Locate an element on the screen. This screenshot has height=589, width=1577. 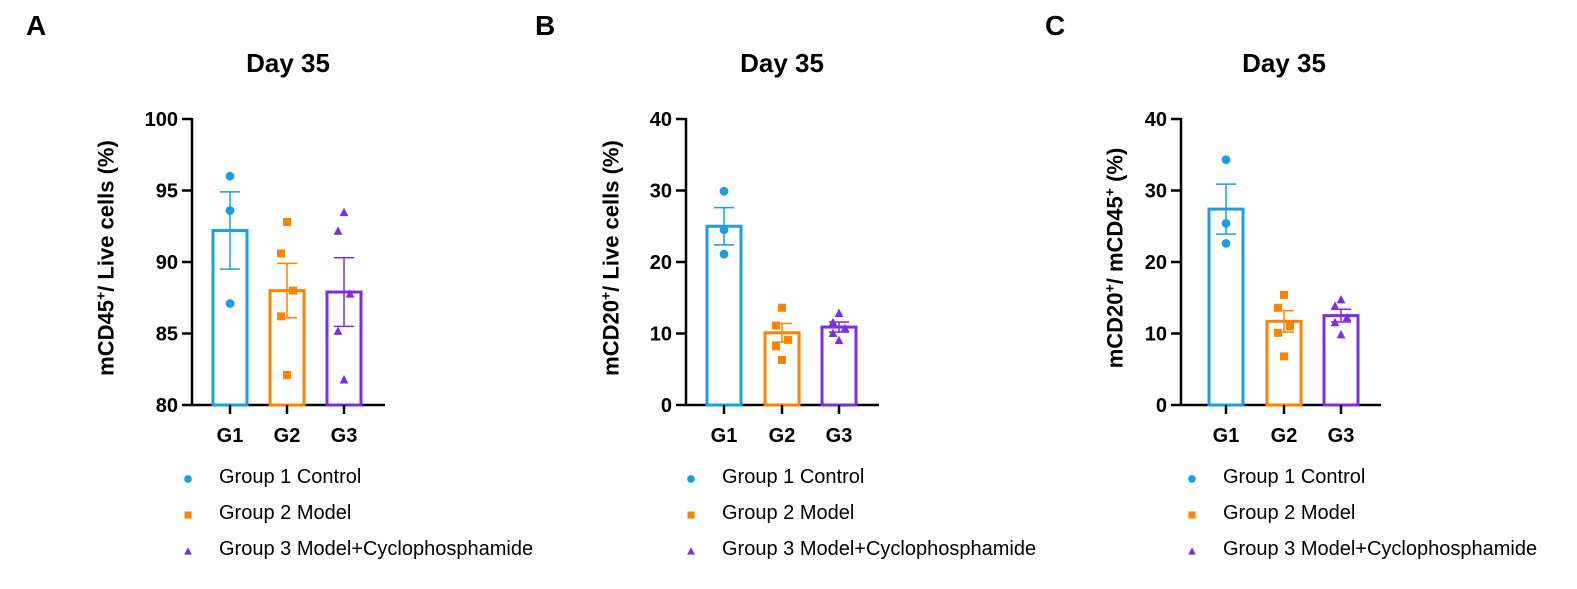
panel-letter: A is located at coordinates (36, 25).